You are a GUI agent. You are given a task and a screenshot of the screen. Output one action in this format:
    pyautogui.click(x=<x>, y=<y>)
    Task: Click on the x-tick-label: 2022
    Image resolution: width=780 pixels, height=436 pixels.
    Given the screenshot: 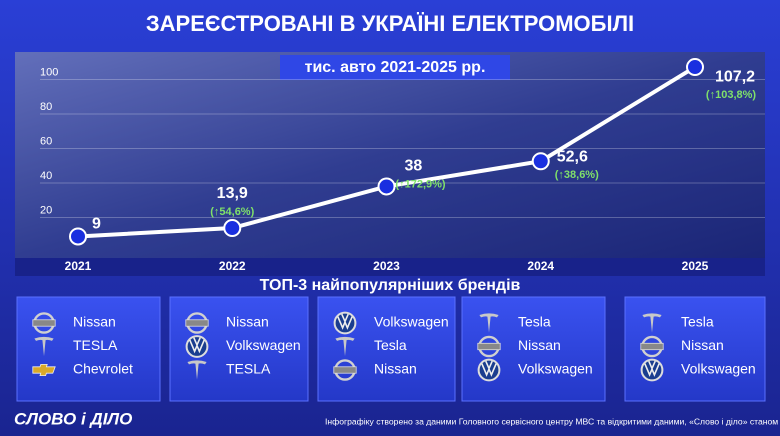 What is the action you would take?
    pyautogui.click(x=232, y=266)
    